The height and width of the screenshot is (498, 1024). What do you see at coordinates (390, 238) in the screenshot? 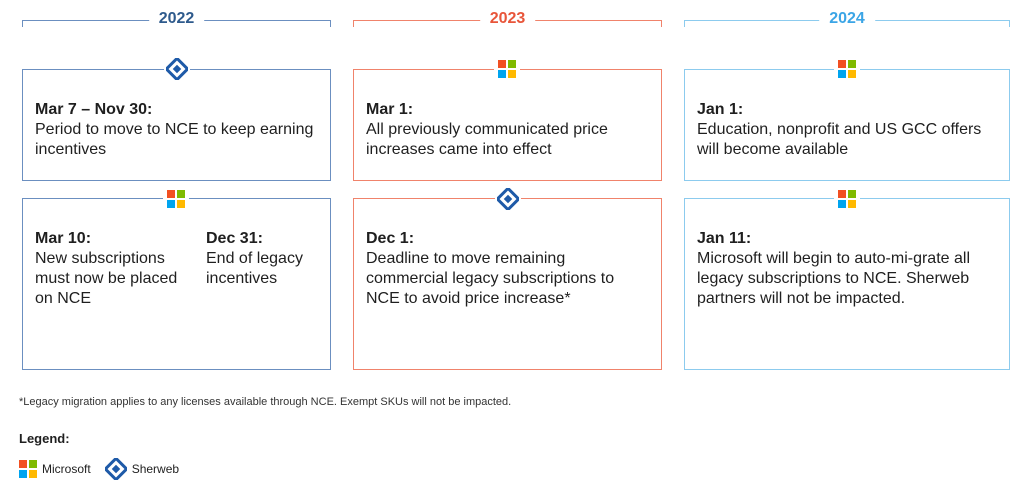
I see `card-date: Dec 1:` at bounding box center [390, 238].